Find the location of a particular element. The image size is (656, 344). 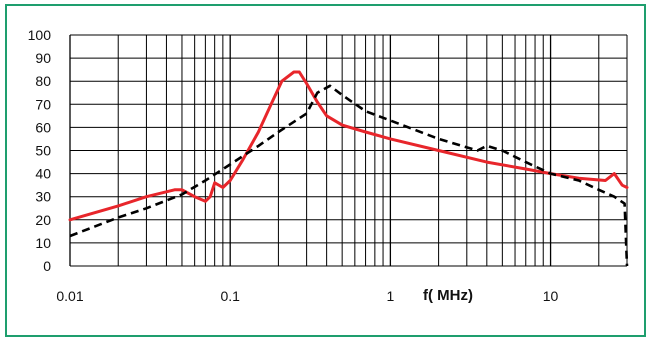

x-tick-label: 0.1 is located at coordinates (230, 296).